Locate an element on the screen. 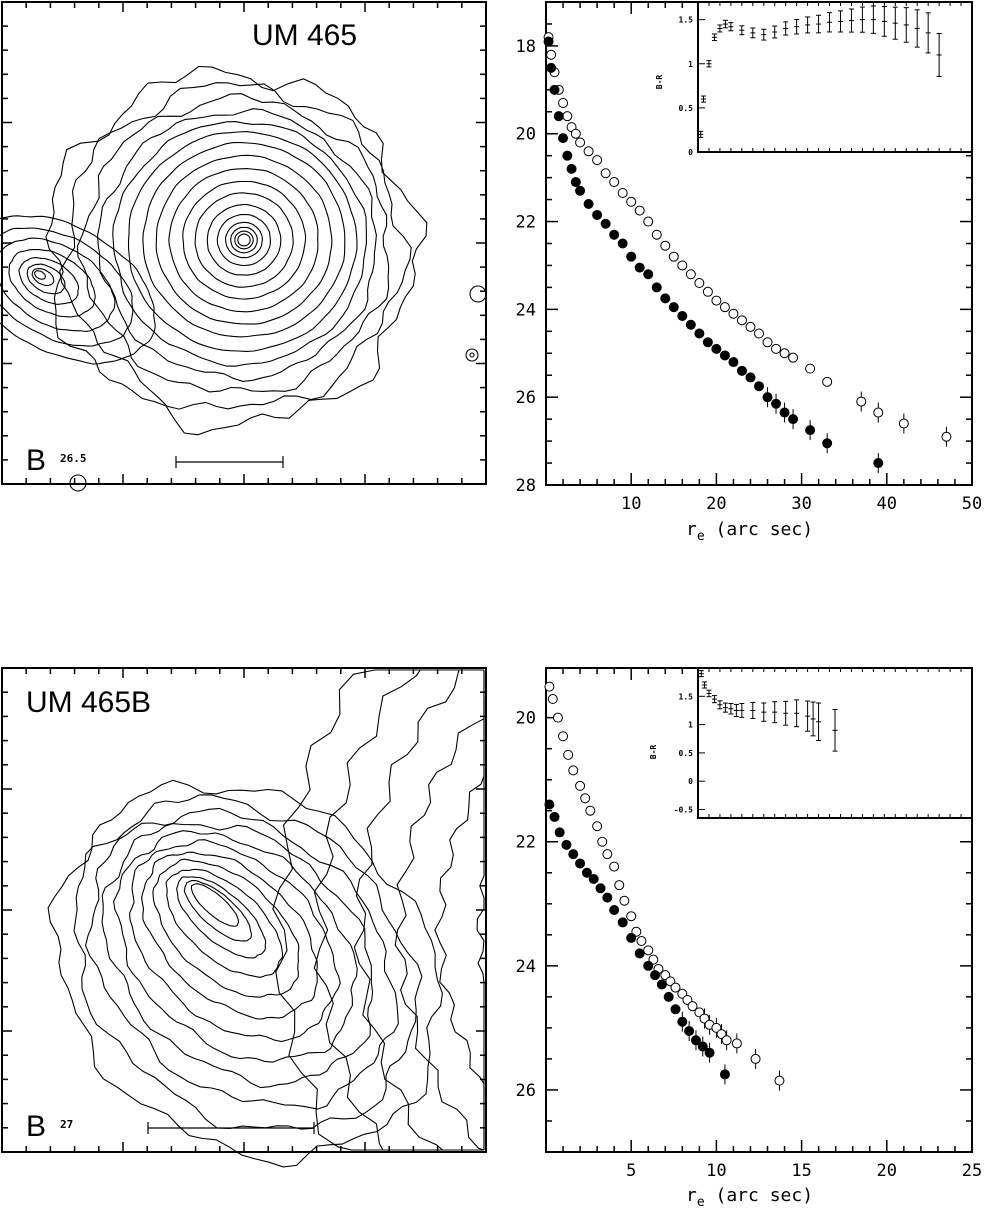 The width and height of the screenshot is (984, 1208). x-tick-label: 50 is located at coordinates (972, 504).